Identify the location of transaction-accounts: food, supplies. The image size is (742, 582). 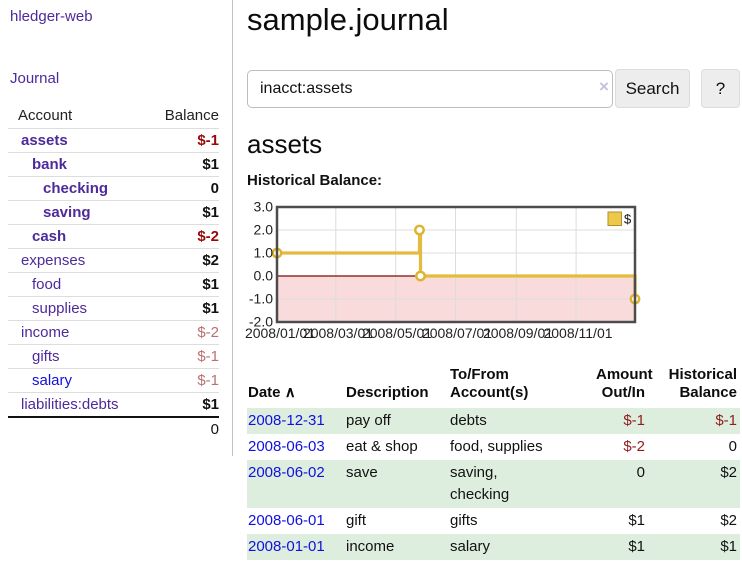
(496, 446).